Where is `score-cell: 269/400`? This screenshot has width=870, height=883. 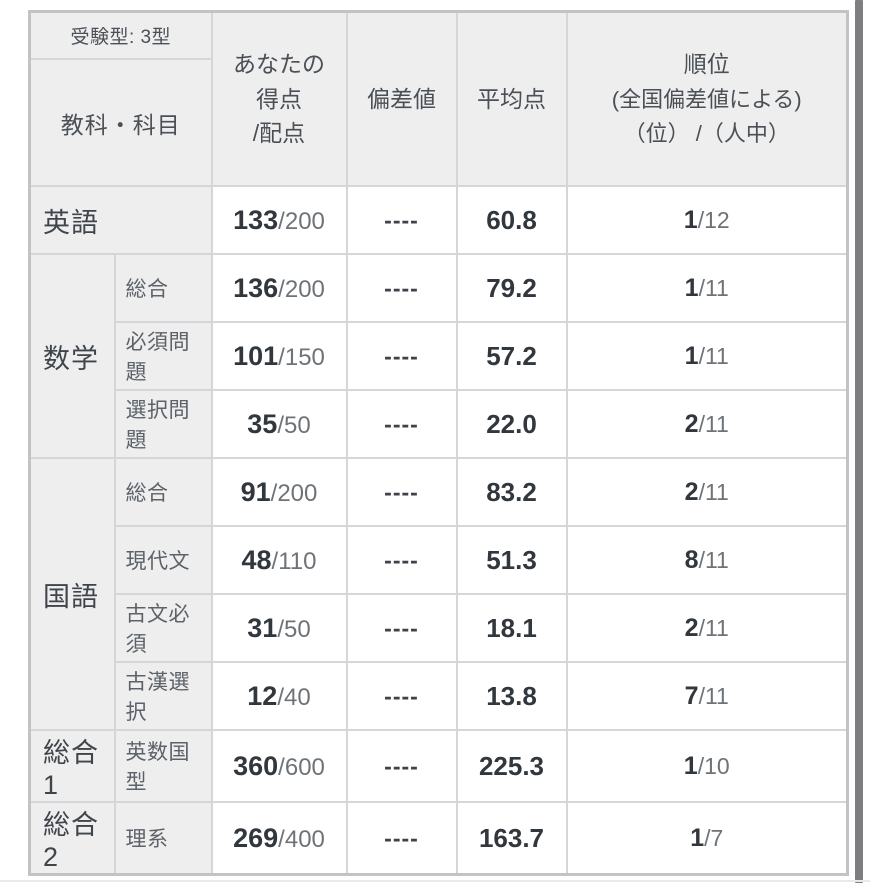
score-cell: 269/400 is located at coordinates (279, 838).